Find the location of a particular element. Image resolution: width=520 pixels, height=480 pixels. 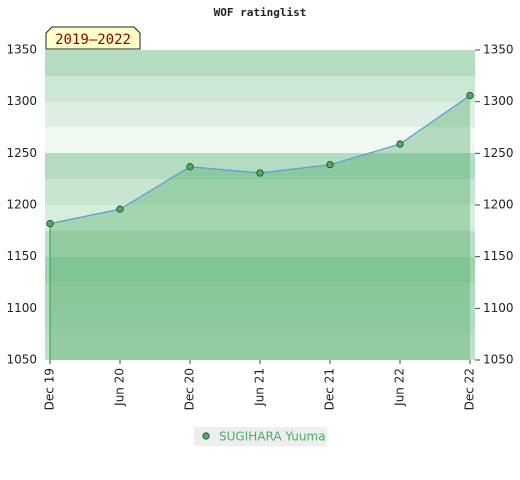

x-tick-label: Dec 21 is located at coordinates (330, 389).